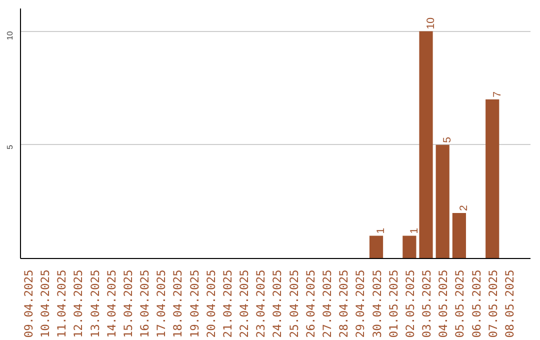  What do you see at coordinates (360, 304) in the screenshot?
I see `x-tick-label: 29.04.2025` at bounding box center [360, 304].